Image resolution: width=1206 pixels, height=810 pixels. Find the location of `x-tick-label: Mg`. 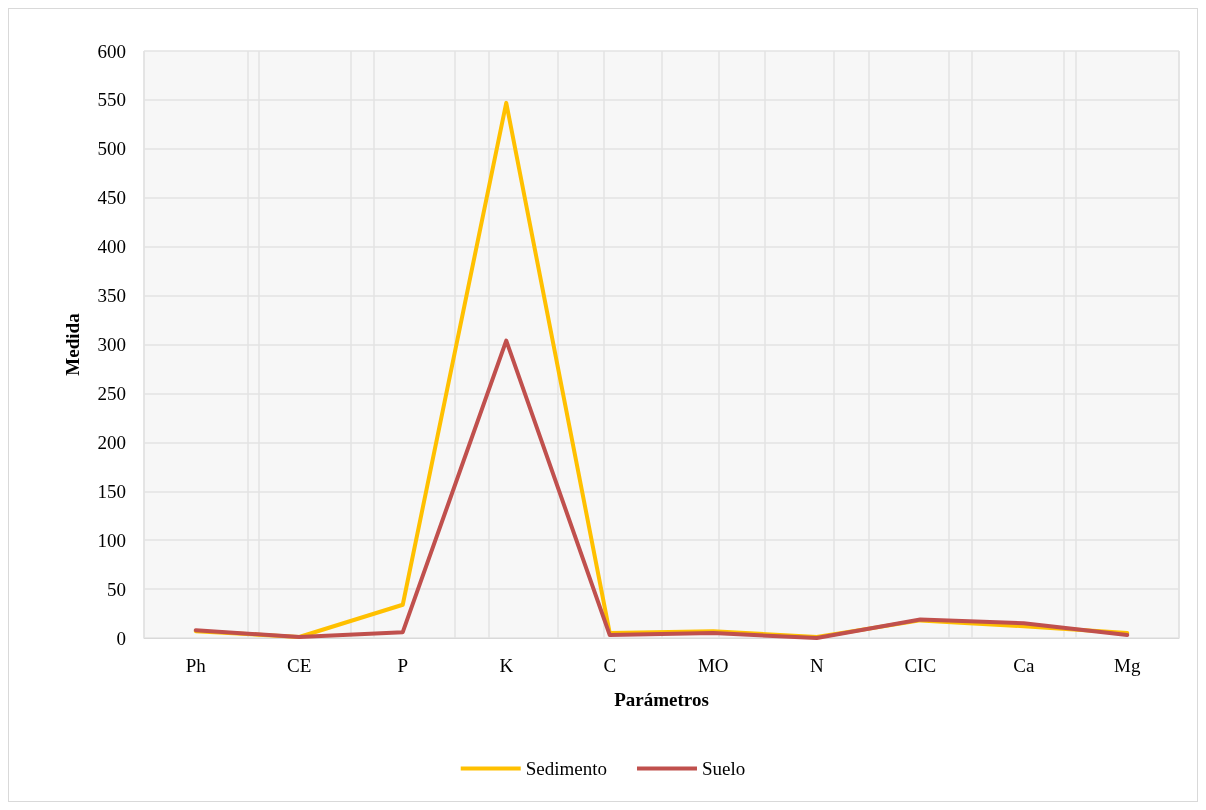

x-tick-label: Mg is located at coordinates (1127, 665).